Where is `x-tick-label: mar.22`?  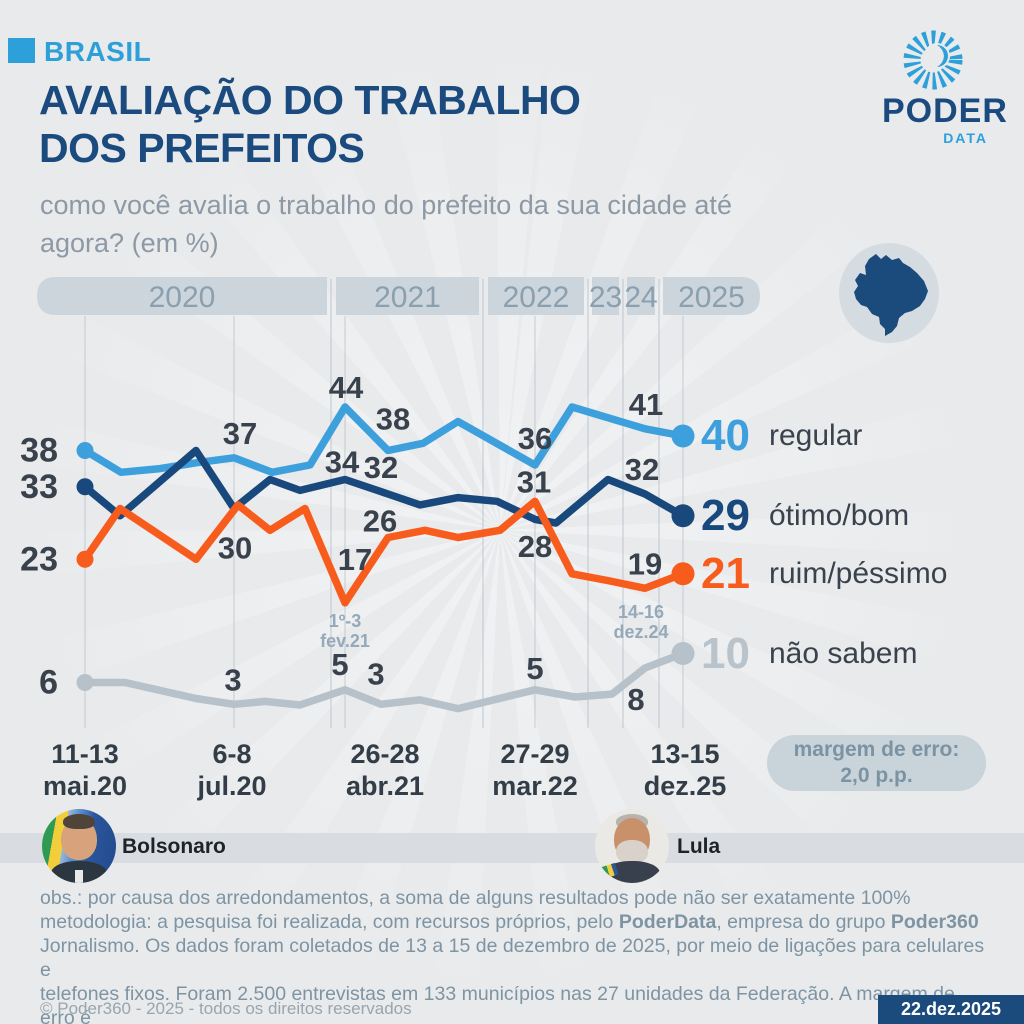
x-tick-label: mar.22 is located at coordinates (535, 786).